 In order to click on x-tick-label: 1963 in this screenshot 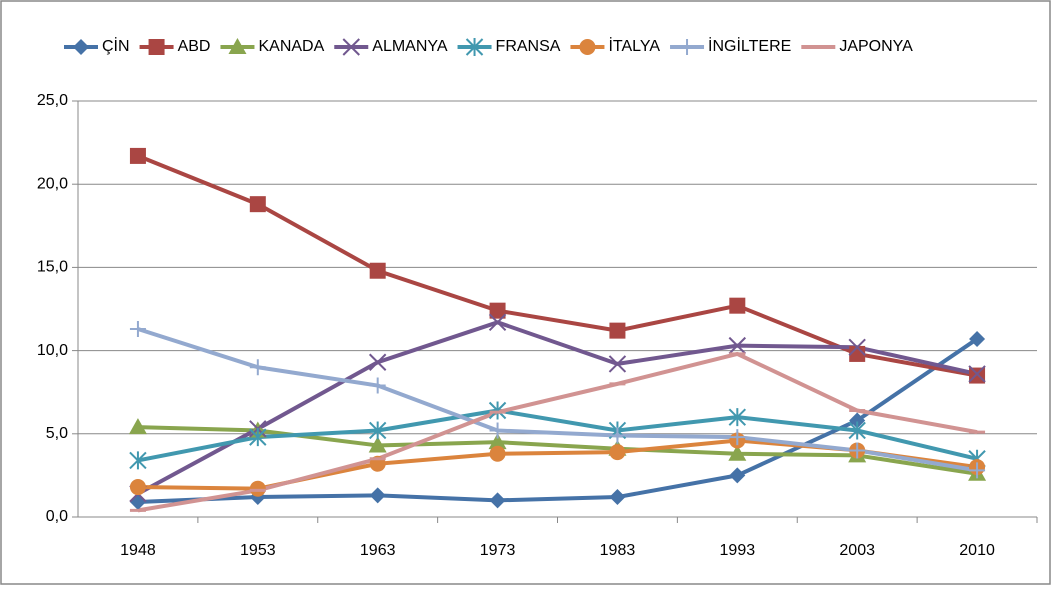, I will do `click(378, 550)`.